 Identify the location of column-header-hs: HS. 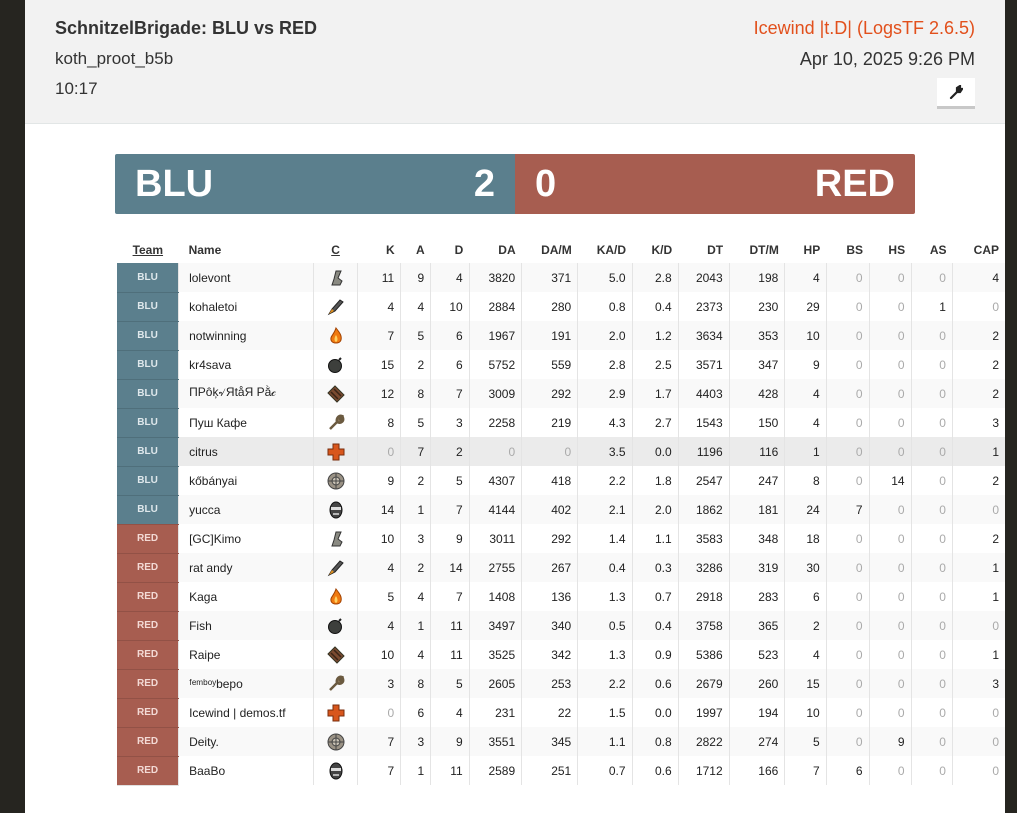
(897, 249).